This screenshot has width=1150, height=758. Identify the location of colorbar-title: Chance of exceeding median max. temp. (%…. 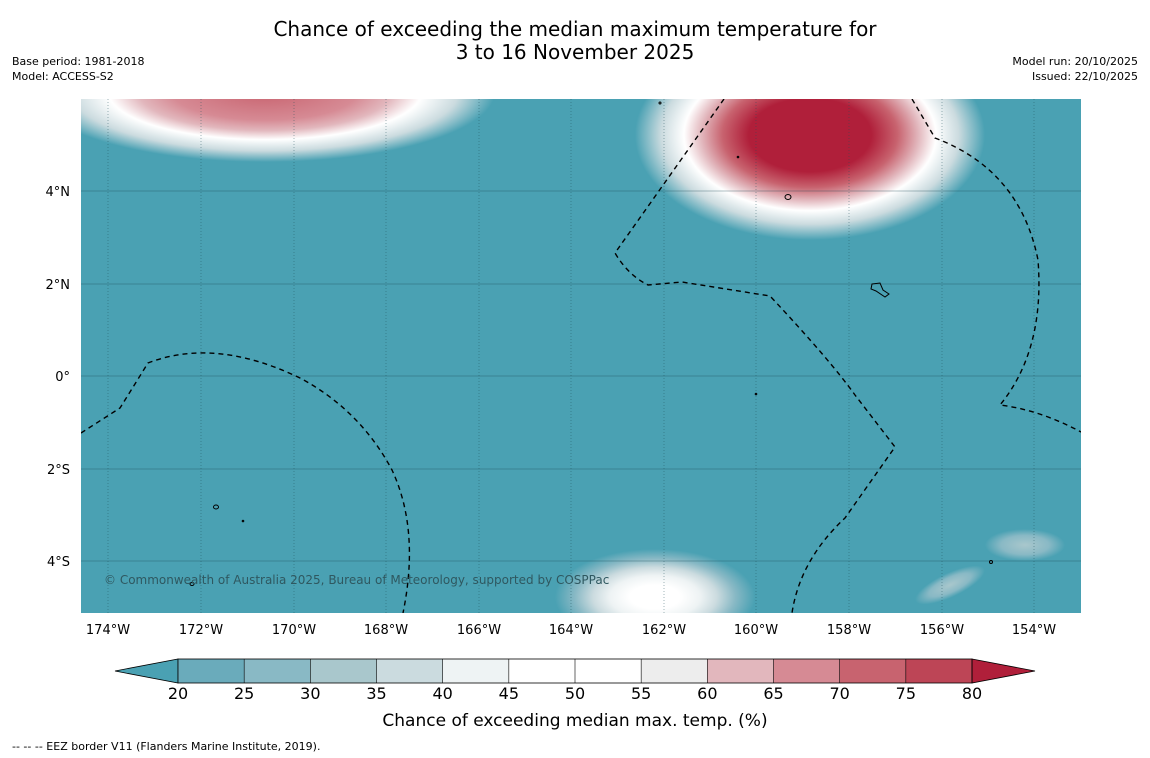
(574, 721).